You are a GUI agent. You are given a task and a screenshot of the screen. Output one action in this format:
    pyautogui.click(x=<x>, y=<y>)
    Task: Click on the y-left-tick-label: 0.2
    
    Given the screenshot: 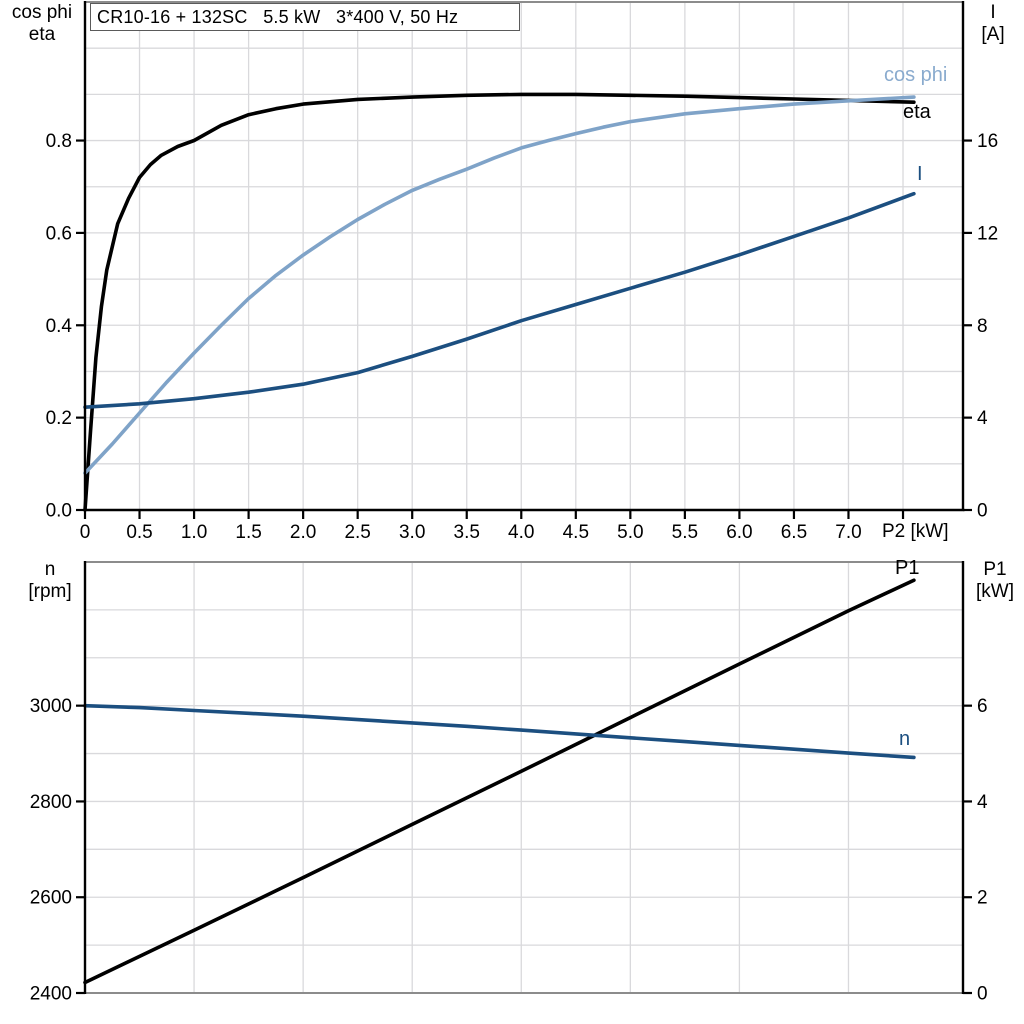 What is the action you would take?
    pyautogui.click(x=59, y=418)
    